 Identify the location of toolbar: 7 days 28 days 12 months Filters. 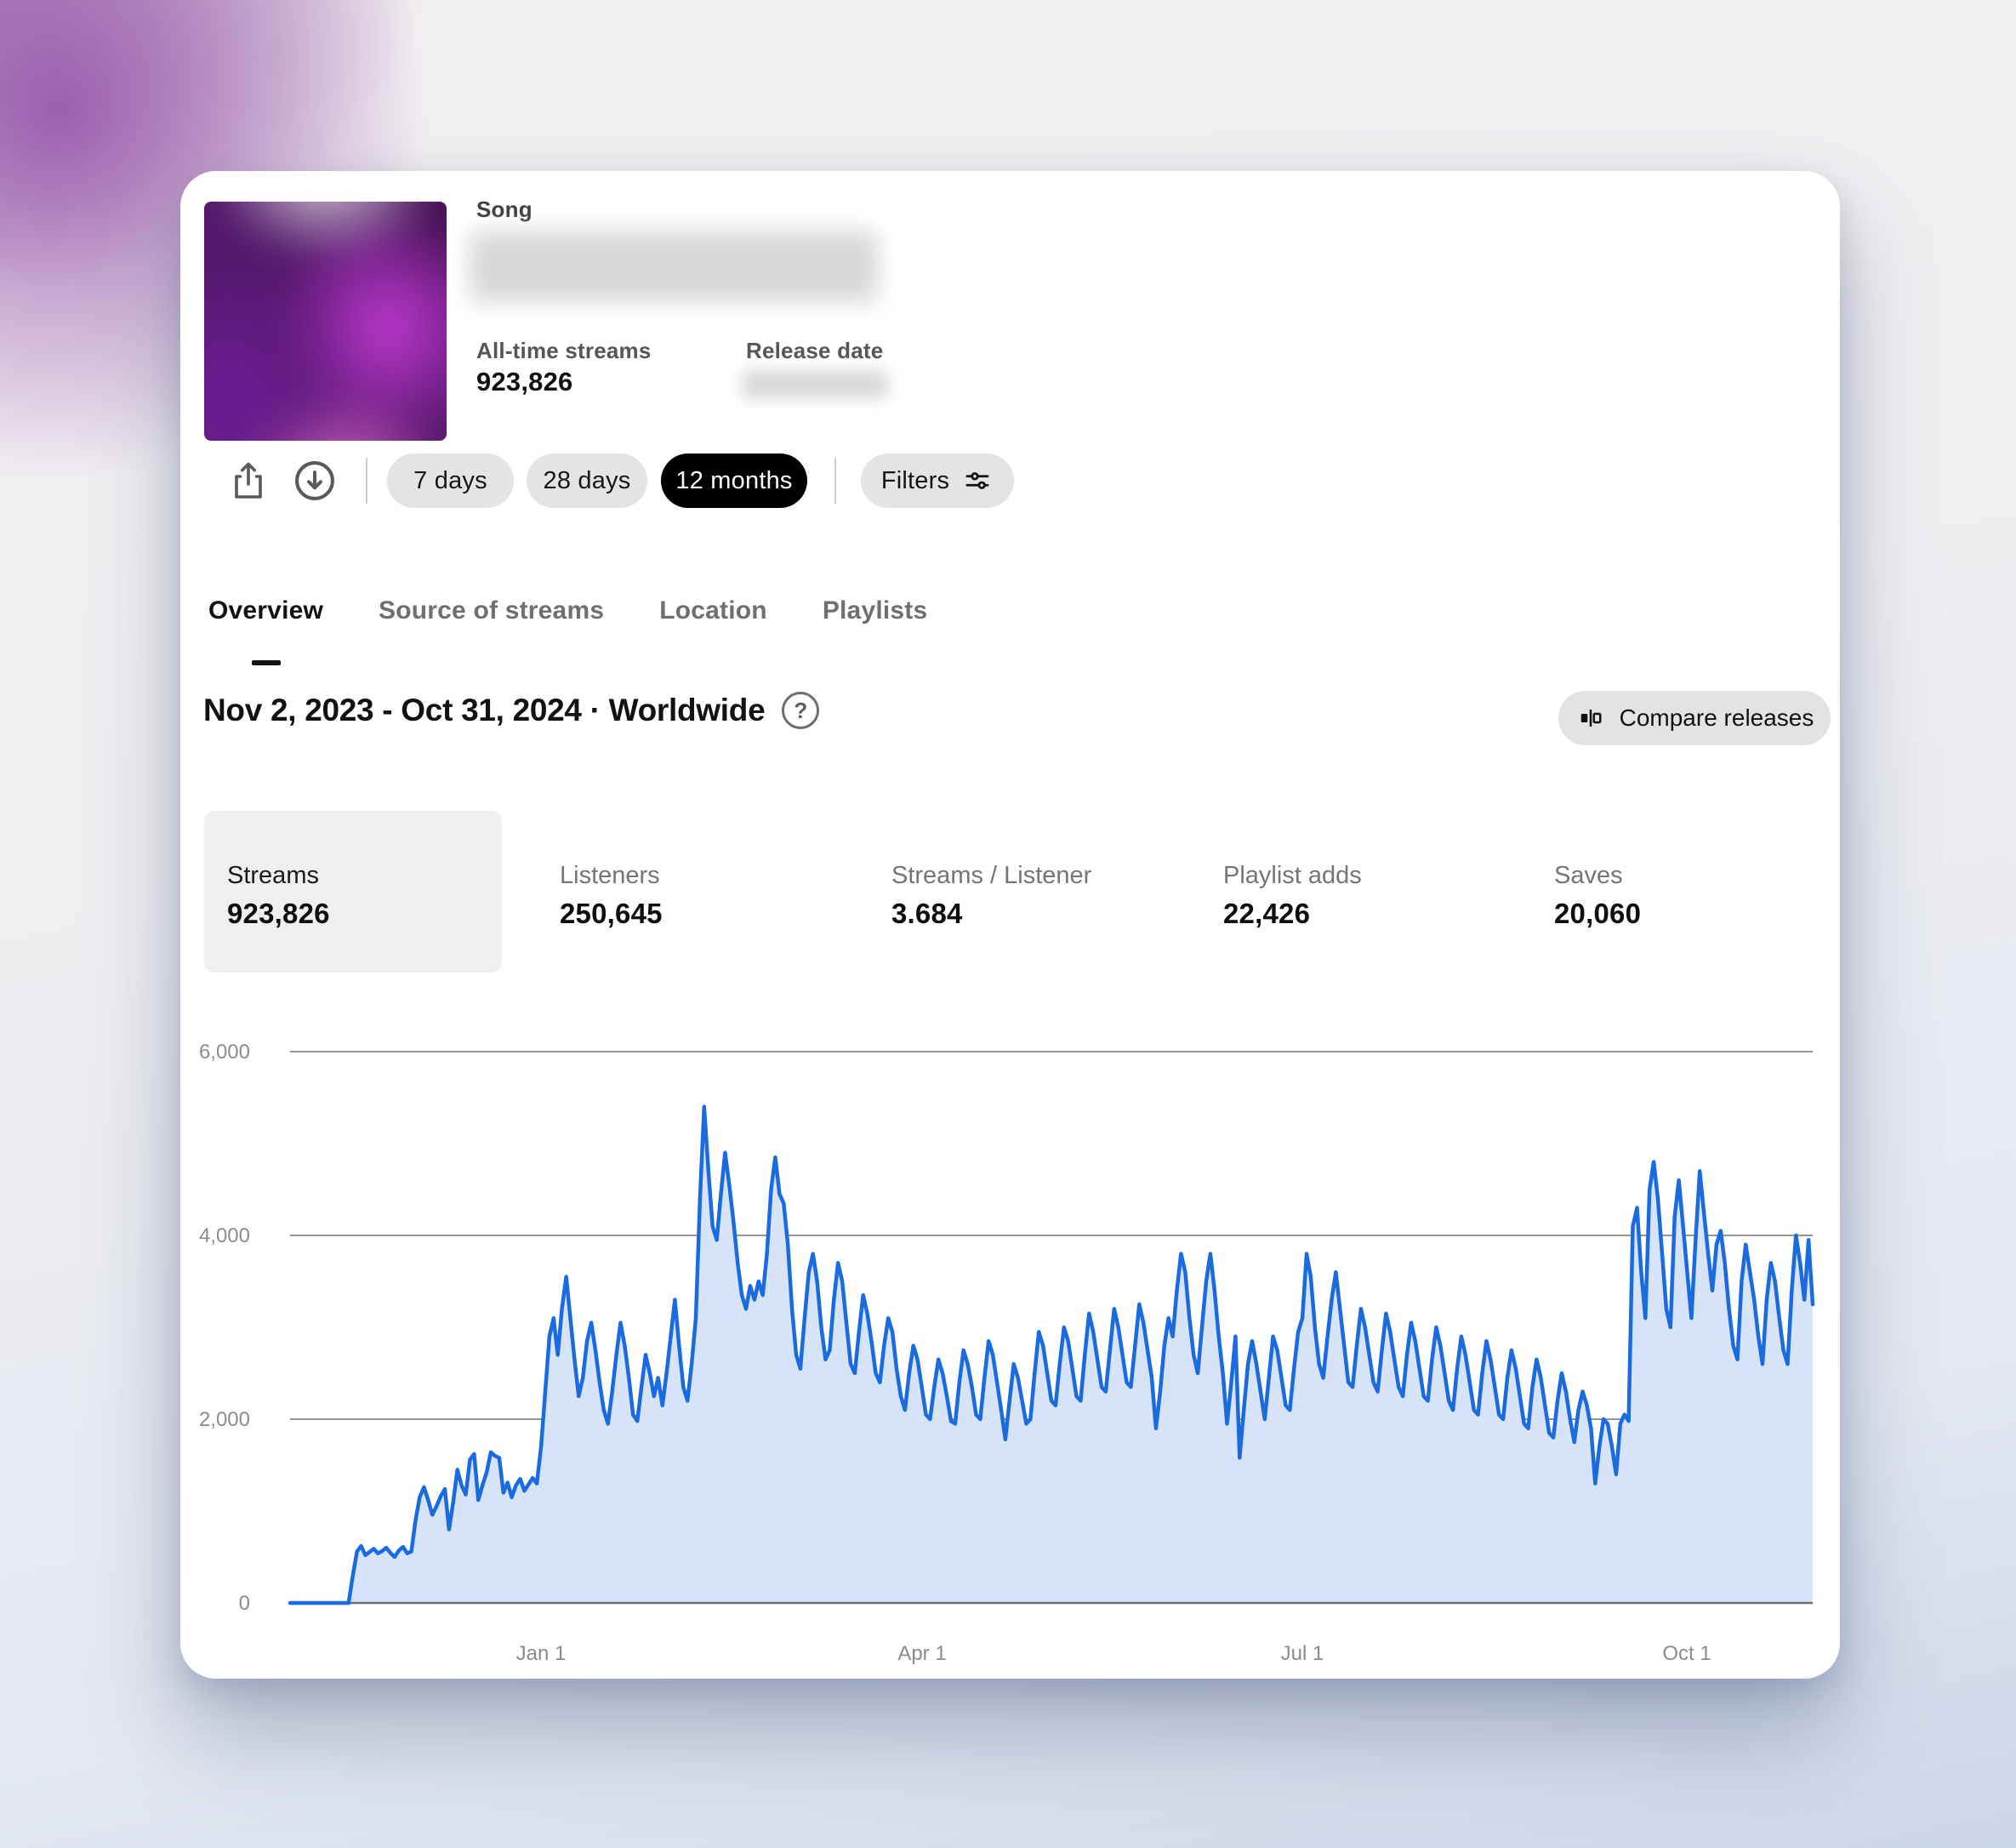
(1010, 481).